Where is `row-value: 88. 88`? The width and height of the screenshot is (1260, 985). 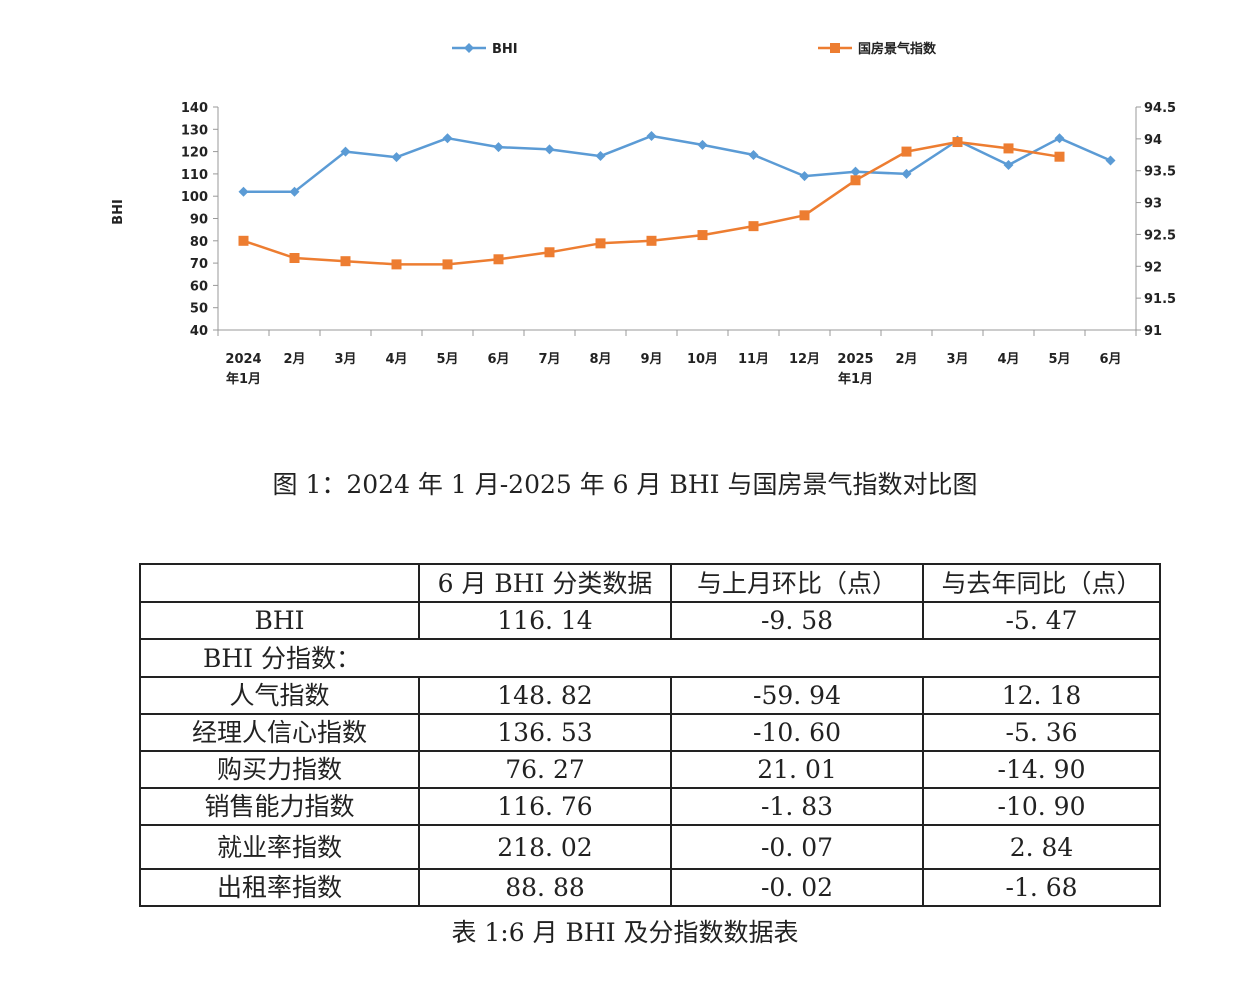
row-value: 88. 88 is located at coordinates (545, 887).